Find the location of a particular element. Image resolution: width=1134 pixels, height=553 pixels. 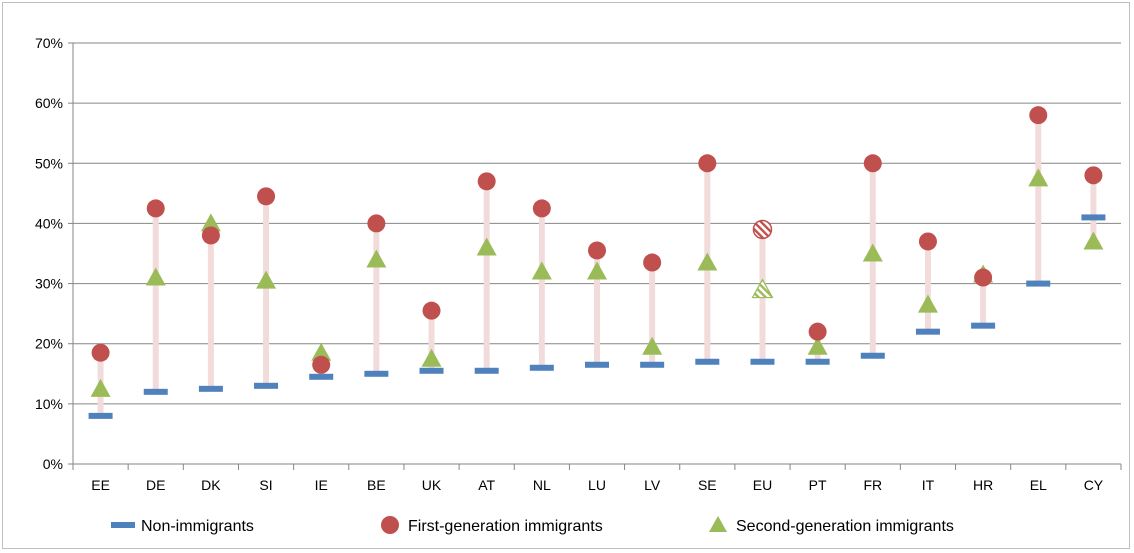

range-bar-de is located at coordinates (155, 300).